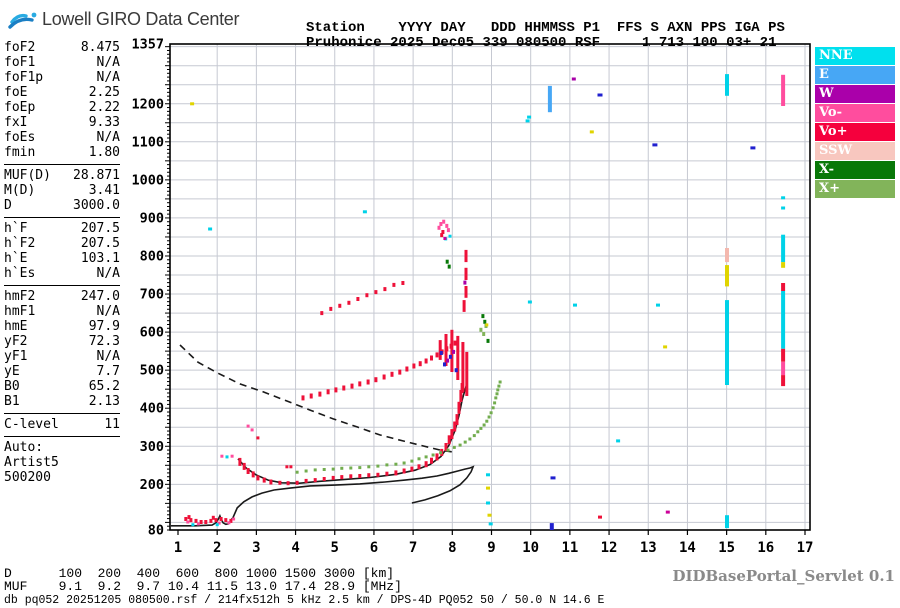 This screenshot has width=900, height=608. What do you see at coordinates (112, 424) in the screenshot?
I see `param-value: 11` at bounding box center [112, 424].